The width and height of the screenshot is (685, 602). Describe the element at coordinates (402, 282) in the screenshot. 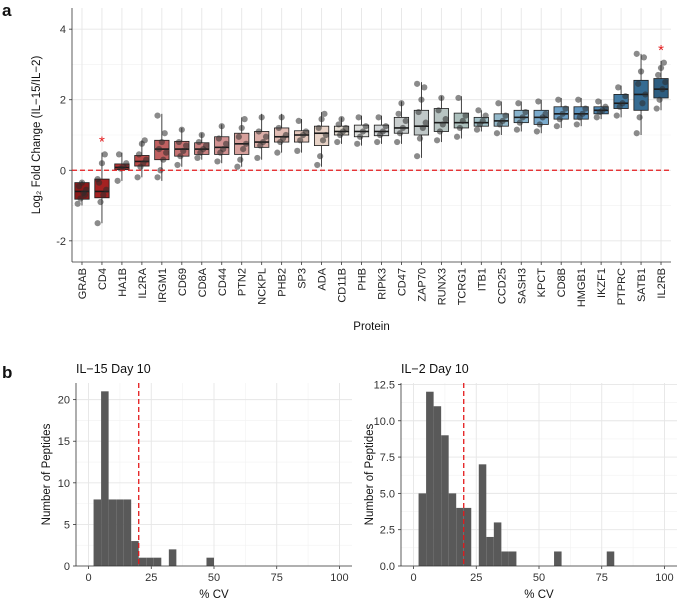

I see `x-tick-label: CD47` at that location.